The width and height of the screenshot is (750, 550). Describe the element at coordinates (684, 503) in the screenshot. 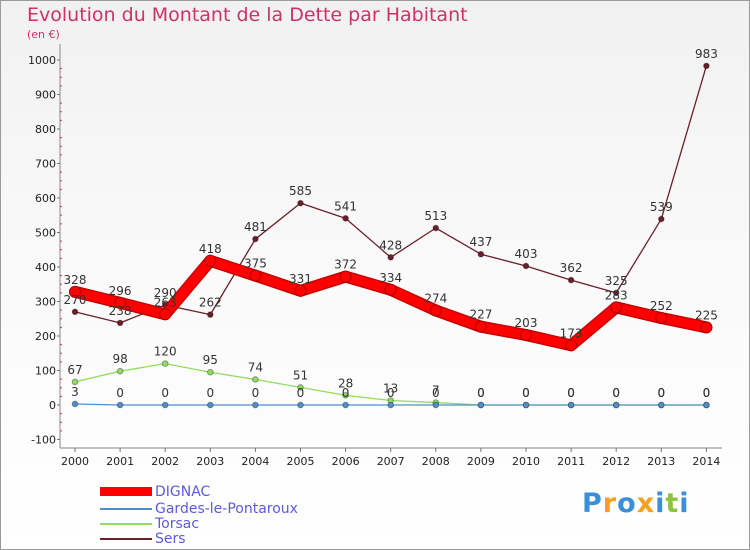

I see `logo-letter: i` at that location.